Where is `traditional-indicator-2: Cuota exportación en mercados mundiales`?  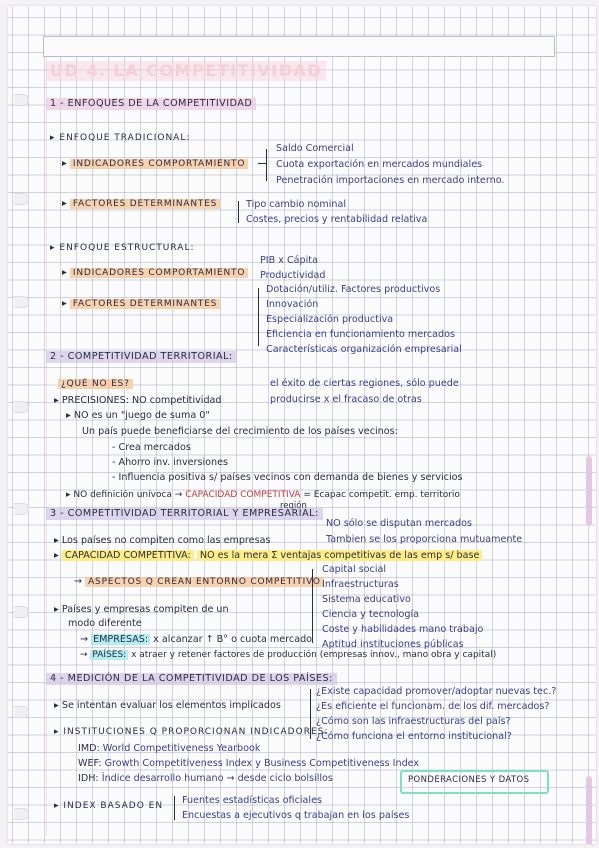 traditional-indicator-2: Cuota exportación en mercados mundiales is located at coordinates (379, 164).